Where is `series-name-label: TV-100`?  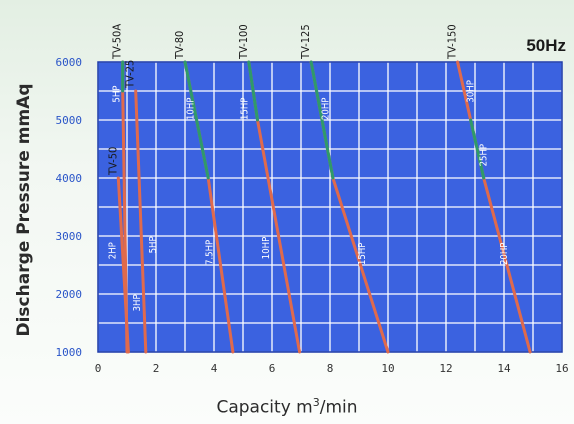 series-name-label: TV-100 is located at coordinates (243, 42).